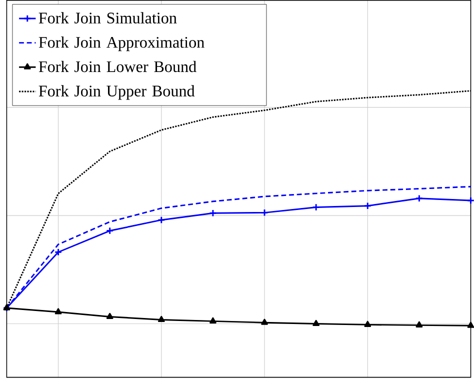  I want to click on legend-label: Fork Join Lower Bound, so click(117, 66).